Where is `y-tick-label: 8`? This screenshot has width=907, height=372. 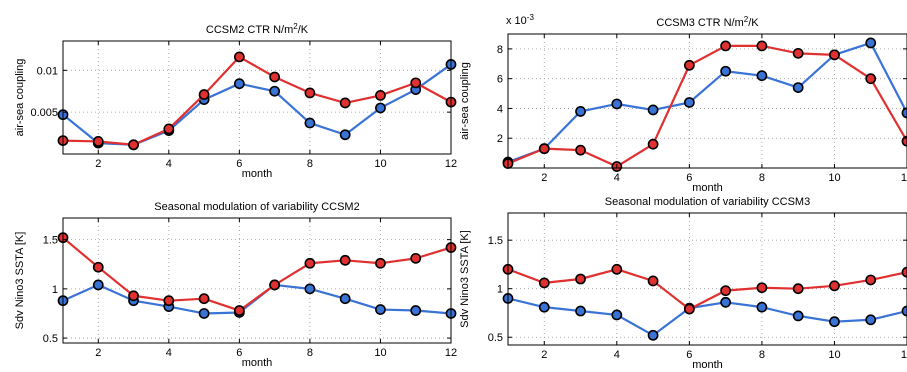 y-tick-label: 8 is located at coordinates (500, 50).